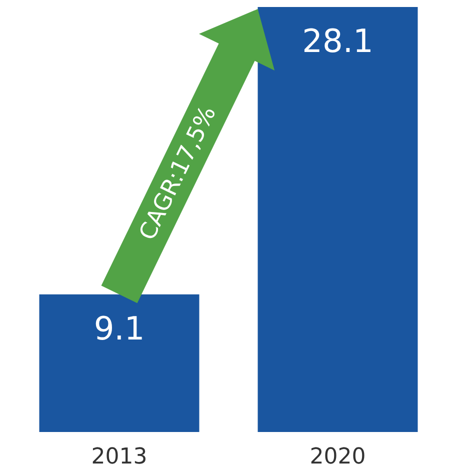  I want to click on data-label: 28.1, so click(338, 41).